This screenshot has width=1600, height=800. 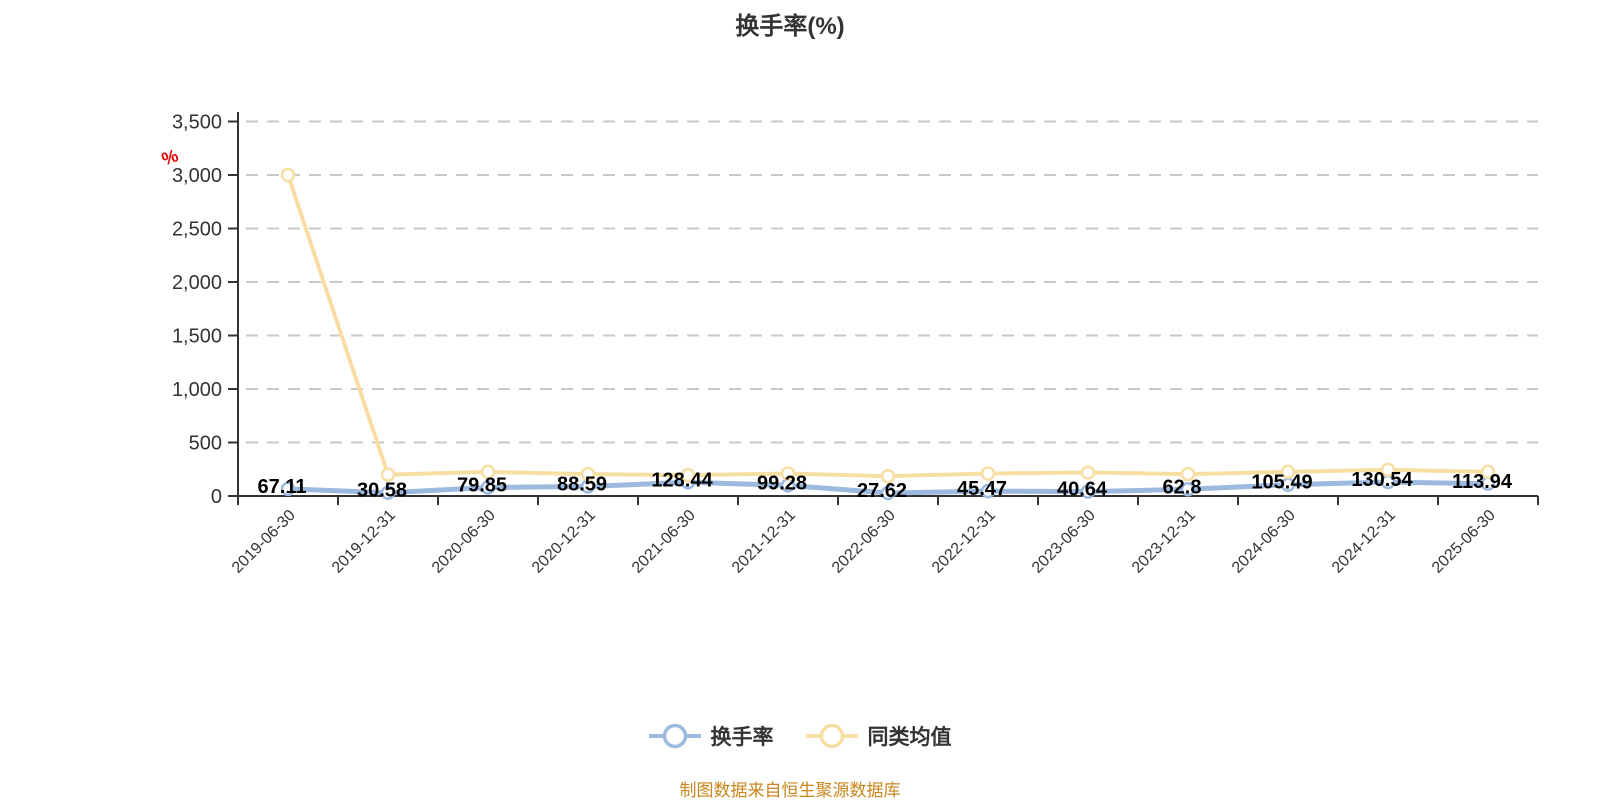 I want to click on x-axis-label: 2020-12-31, so click(x=564, y=542).